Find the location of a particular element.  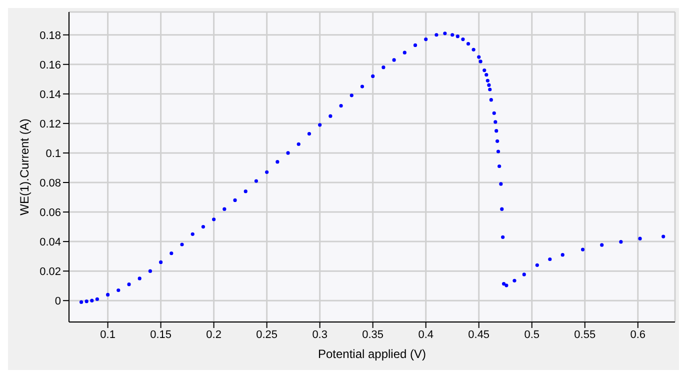

x-tick-label: 0.1 is located at coordinates (108, 334).